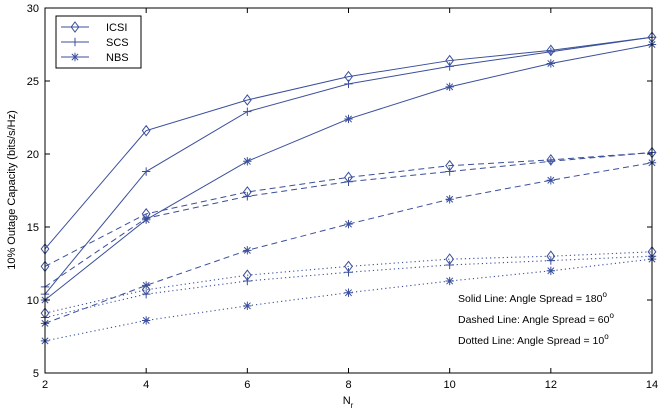 Image resolution: width=658 pixels, height=411 pixels. Describe the element at coordinates (533, 297) in the screenshot. I see `annotation-line: Solid Line: Angle Spread = 180o` at that location.